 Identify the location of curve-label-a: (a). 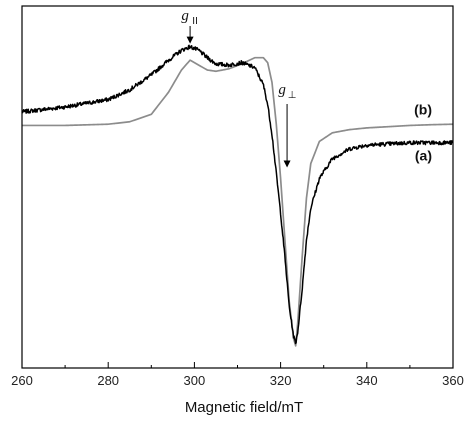
(423, 156).